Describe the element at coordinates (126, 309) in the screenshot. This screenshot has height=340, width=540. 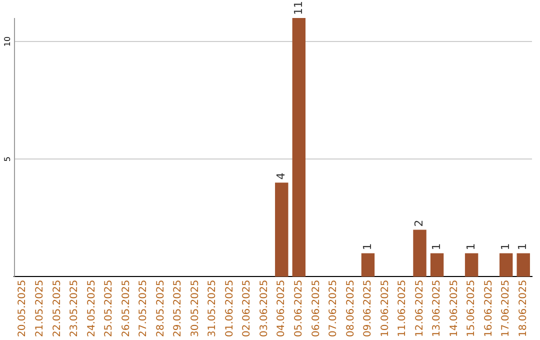
I see `x-tick-label: 26.05.2025` at that location.